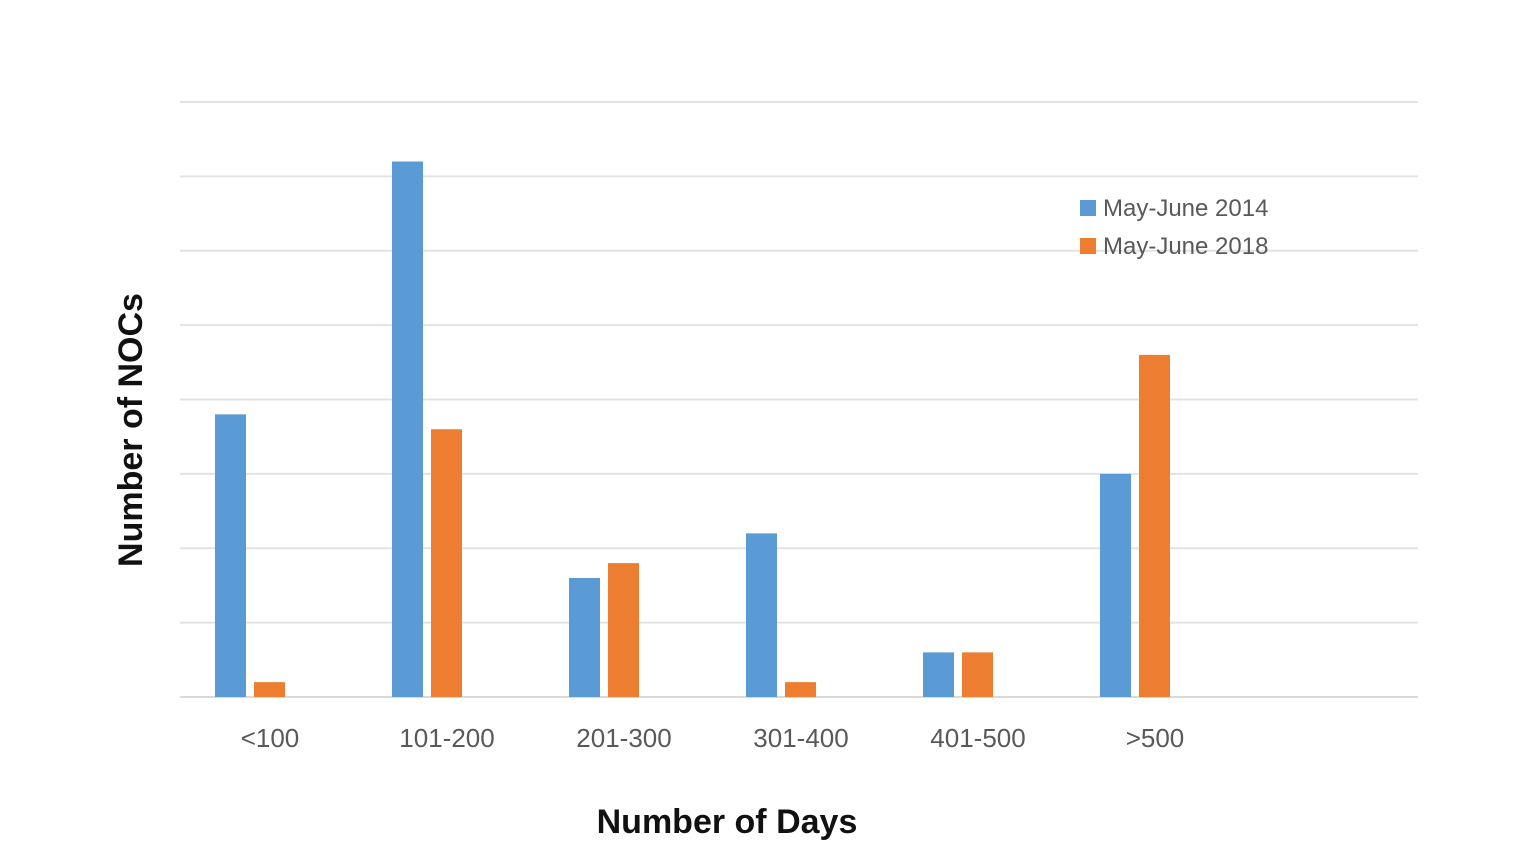 This screenshot has width=1536, height=863. I want to click on x-tick-label: >500, so click(1155, 738).